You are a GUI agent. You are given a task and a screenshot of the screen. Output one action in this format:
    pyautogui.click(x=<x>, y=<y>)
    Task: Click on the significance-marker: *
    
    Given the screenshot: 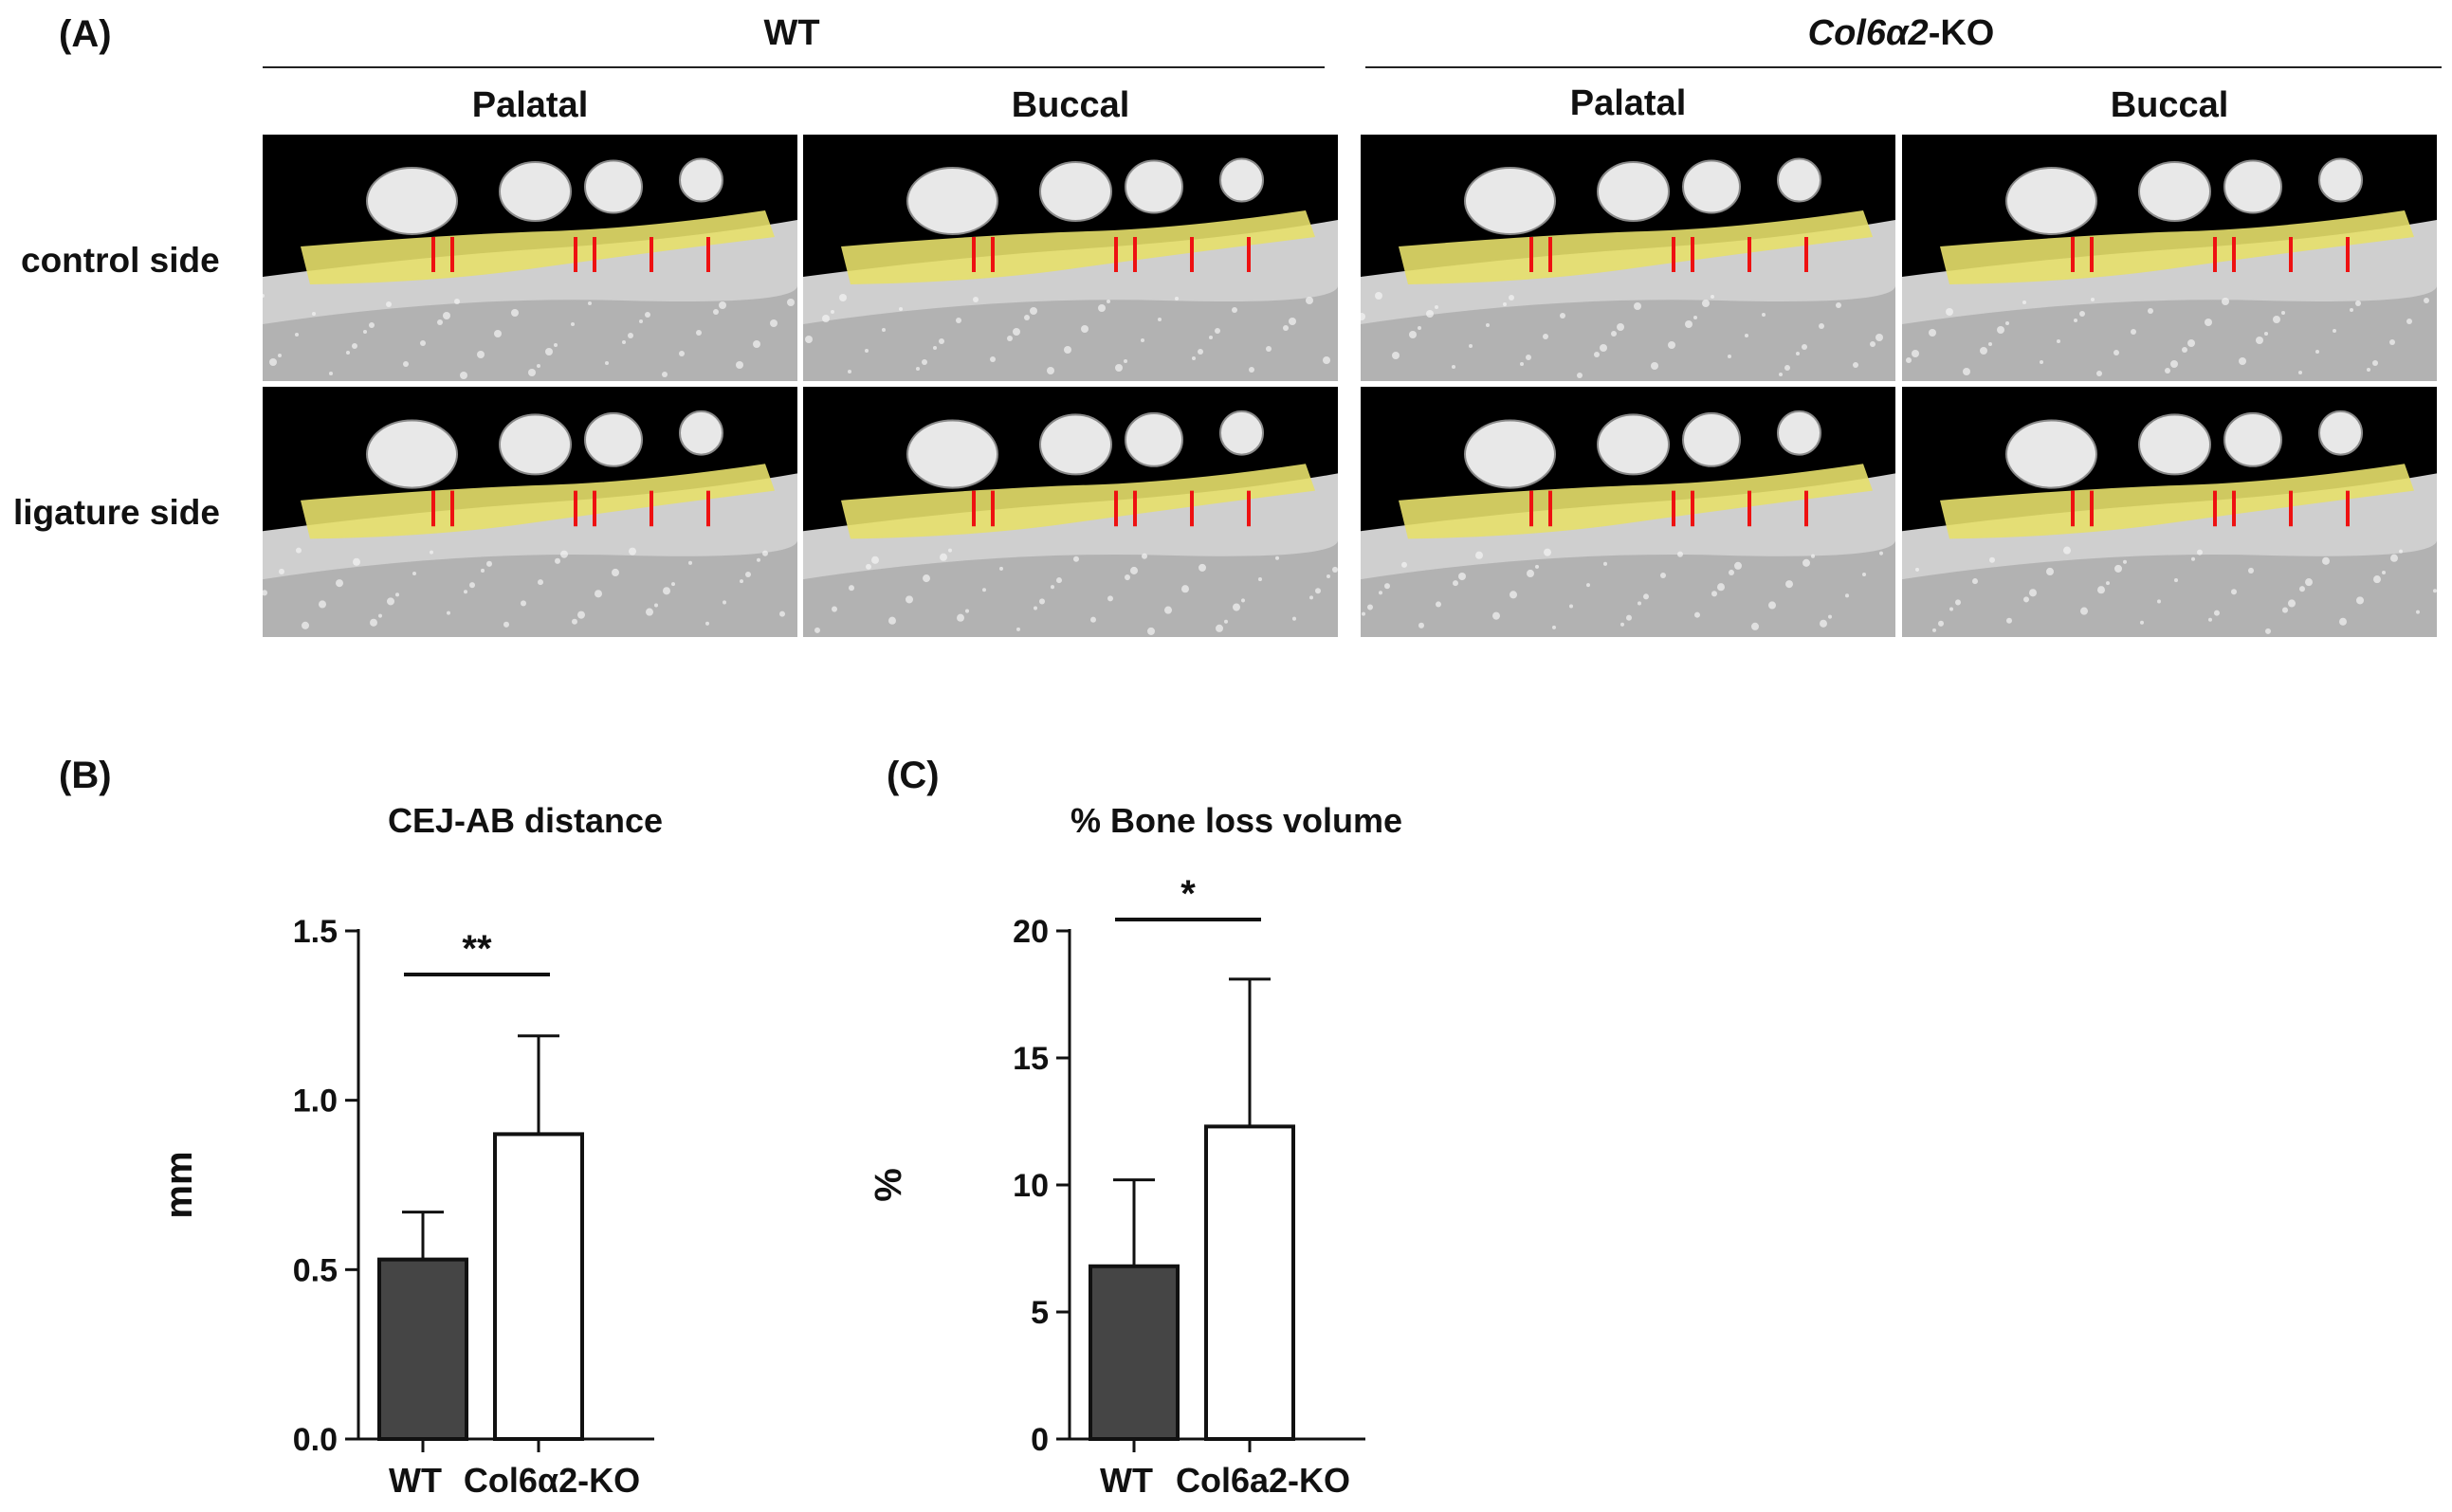 What is the action you would take?
    pyautogui.click(x=1188, y=894)
    